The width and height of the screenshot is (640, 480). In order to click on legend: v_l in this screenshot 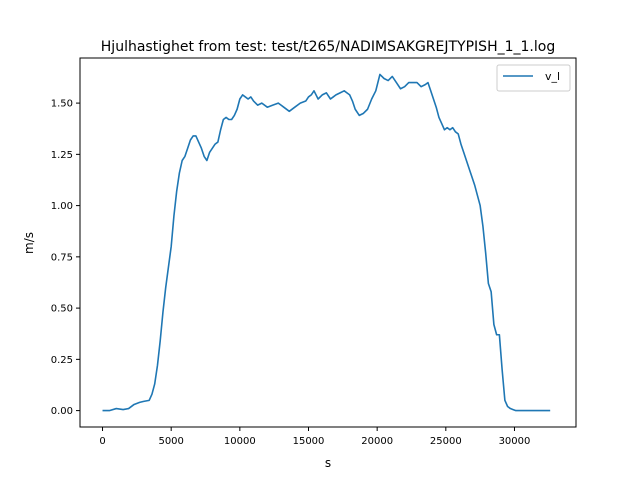, I will do `click(533, 78)`.